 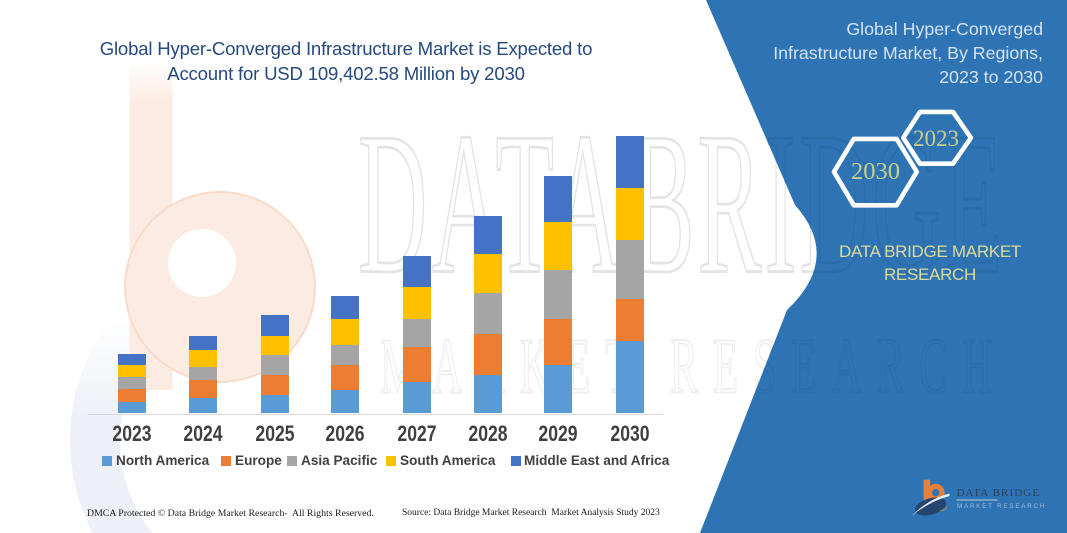 What do you see at coordinates (875, 171) in the screenshot?
I see `svg-text: 2030` at bounding box center [875, 171].